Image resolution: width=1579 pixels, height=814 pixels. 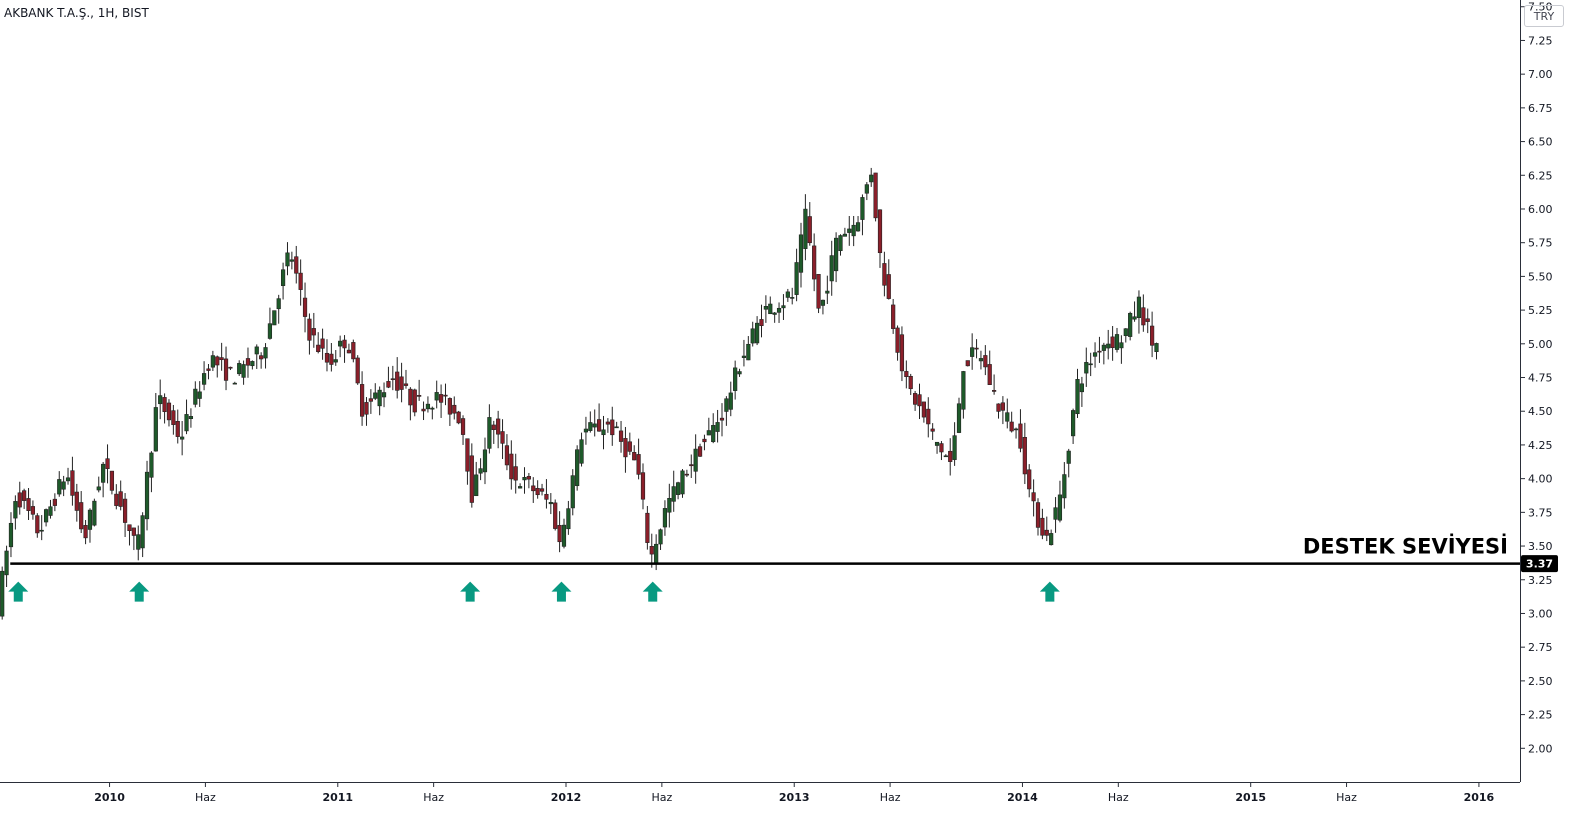 What do you see at coordinates (1539, 564) in the screenshot?
I see `support-price-tag: 3.37` at bounding box center [1539, 564].